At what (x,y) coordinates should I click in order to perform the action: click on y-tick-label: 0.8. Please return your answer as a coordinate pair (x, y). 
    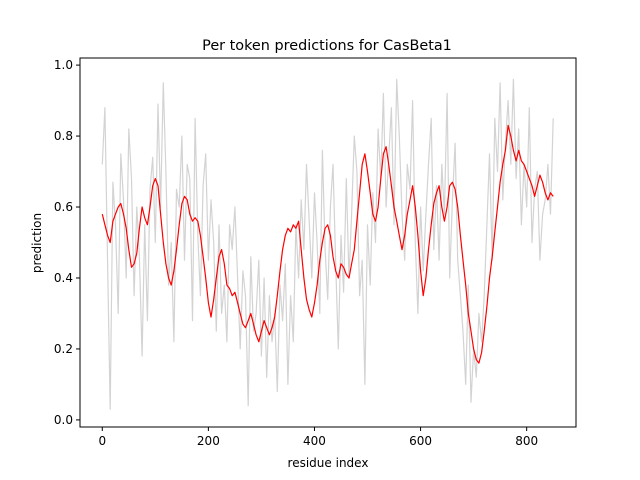
    Looking at the image, I should click on (63, 136).